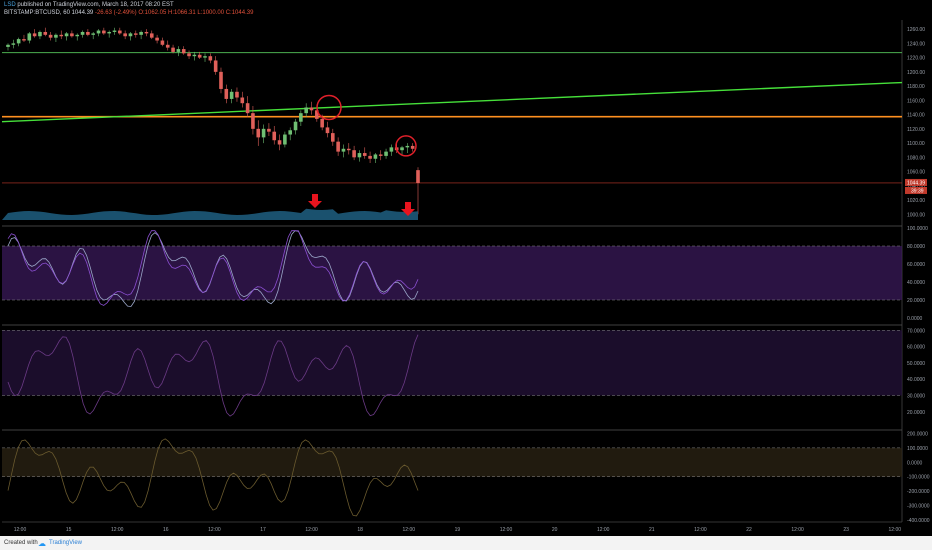 The height and width of the screenshot is (550, 932). Describe the element at coordinates (846, 530) in the screenshot. I see `time-tick-label: 23` at that location.